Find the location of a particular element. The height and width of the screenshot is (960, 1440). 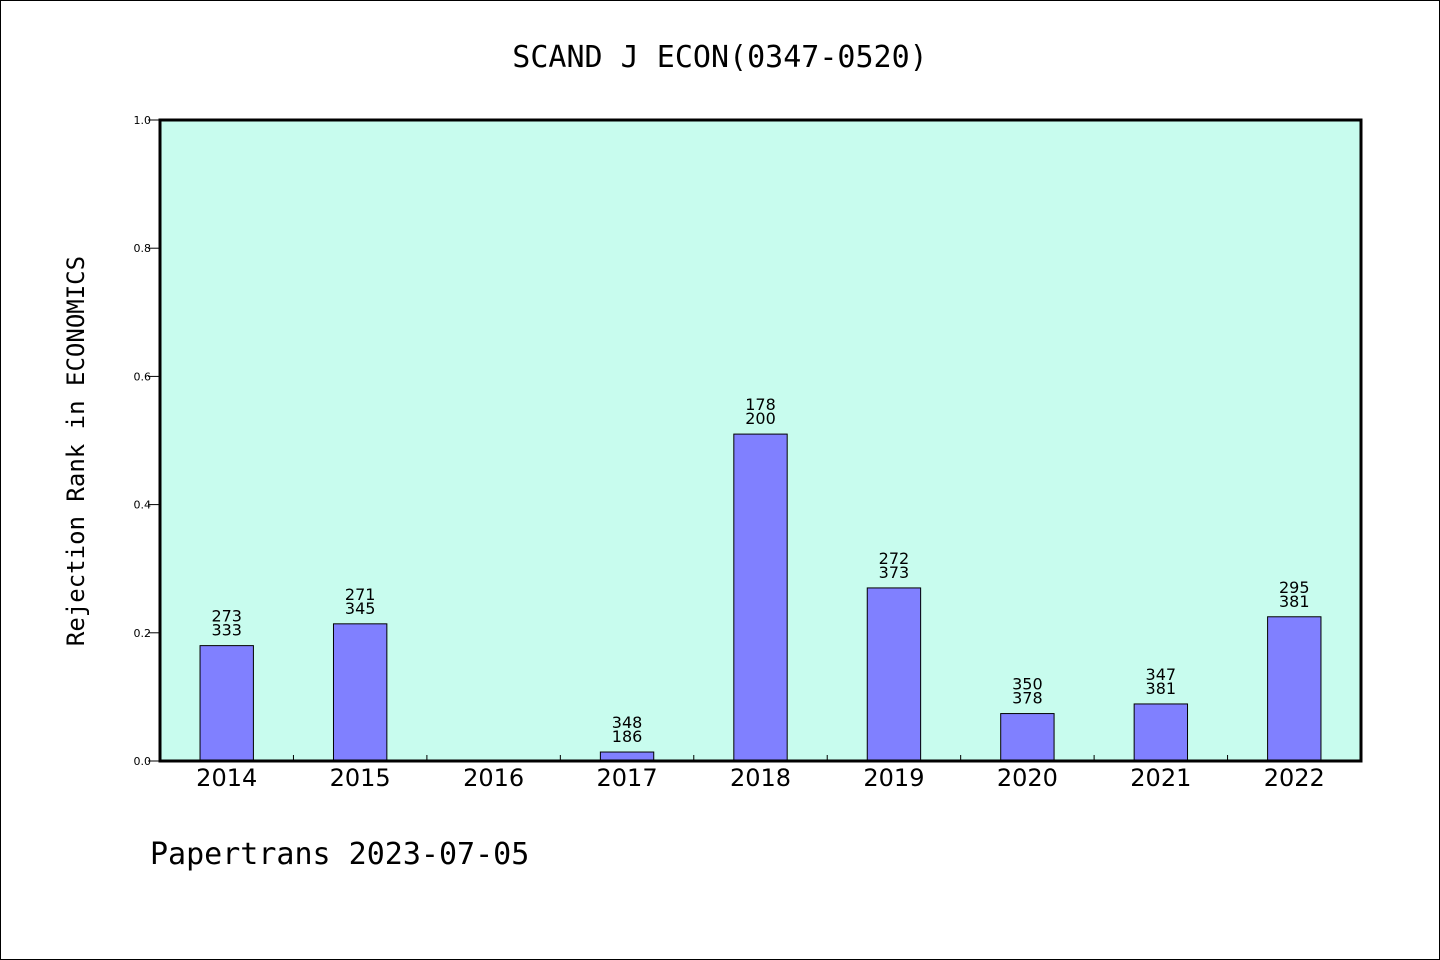

x-tick-label: 2022 is located at coordinates (1294, 778).